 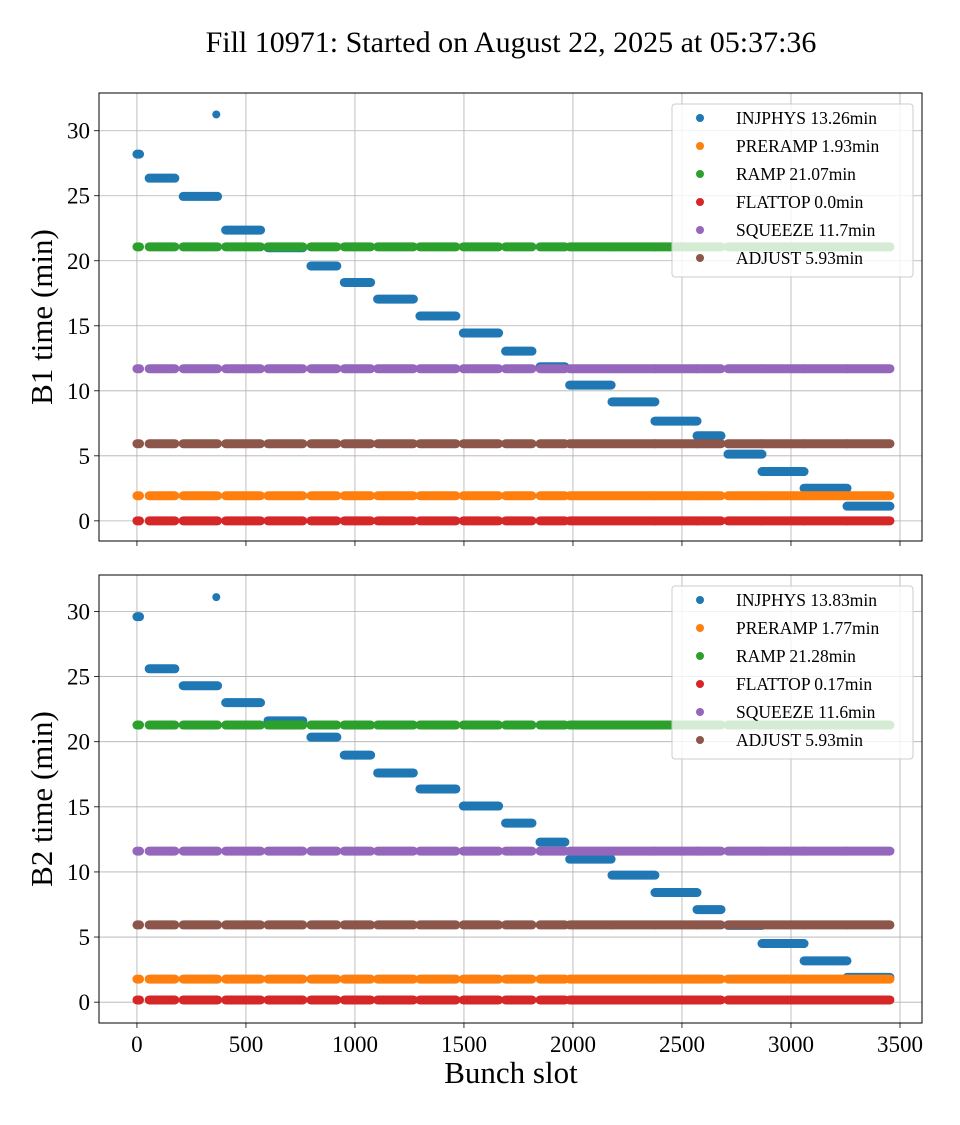 I want to click on x-tick-label: 1000, so click(x=355, y=1044).